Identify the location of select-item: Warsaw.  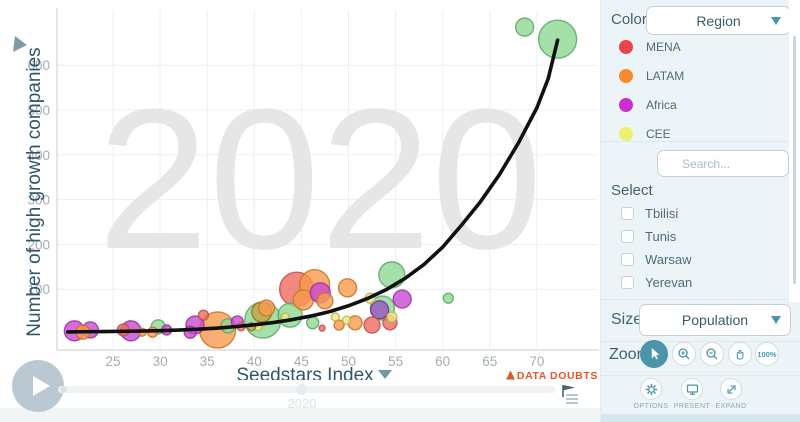
(656, 259).